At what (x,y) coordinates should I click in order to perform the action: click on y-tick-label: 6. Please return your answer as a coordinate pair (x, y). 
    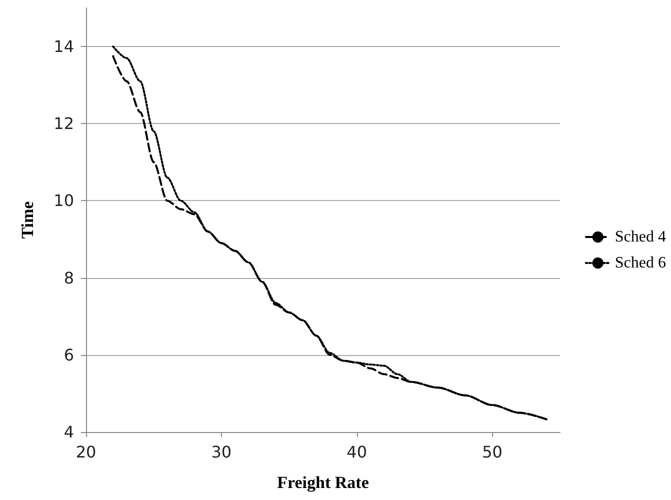
    Looking at the image, I should click on (69, 354).